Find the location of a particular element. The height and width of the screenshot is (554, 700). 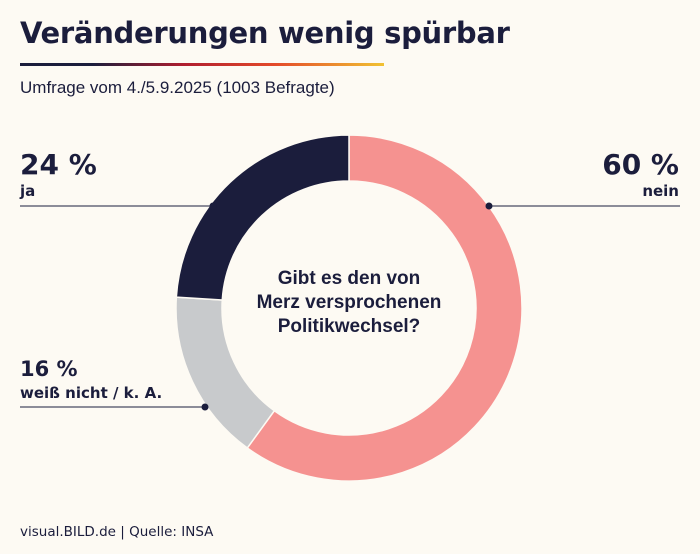

leader-dot-weiss-nicht is located at coordinates (205, 407).